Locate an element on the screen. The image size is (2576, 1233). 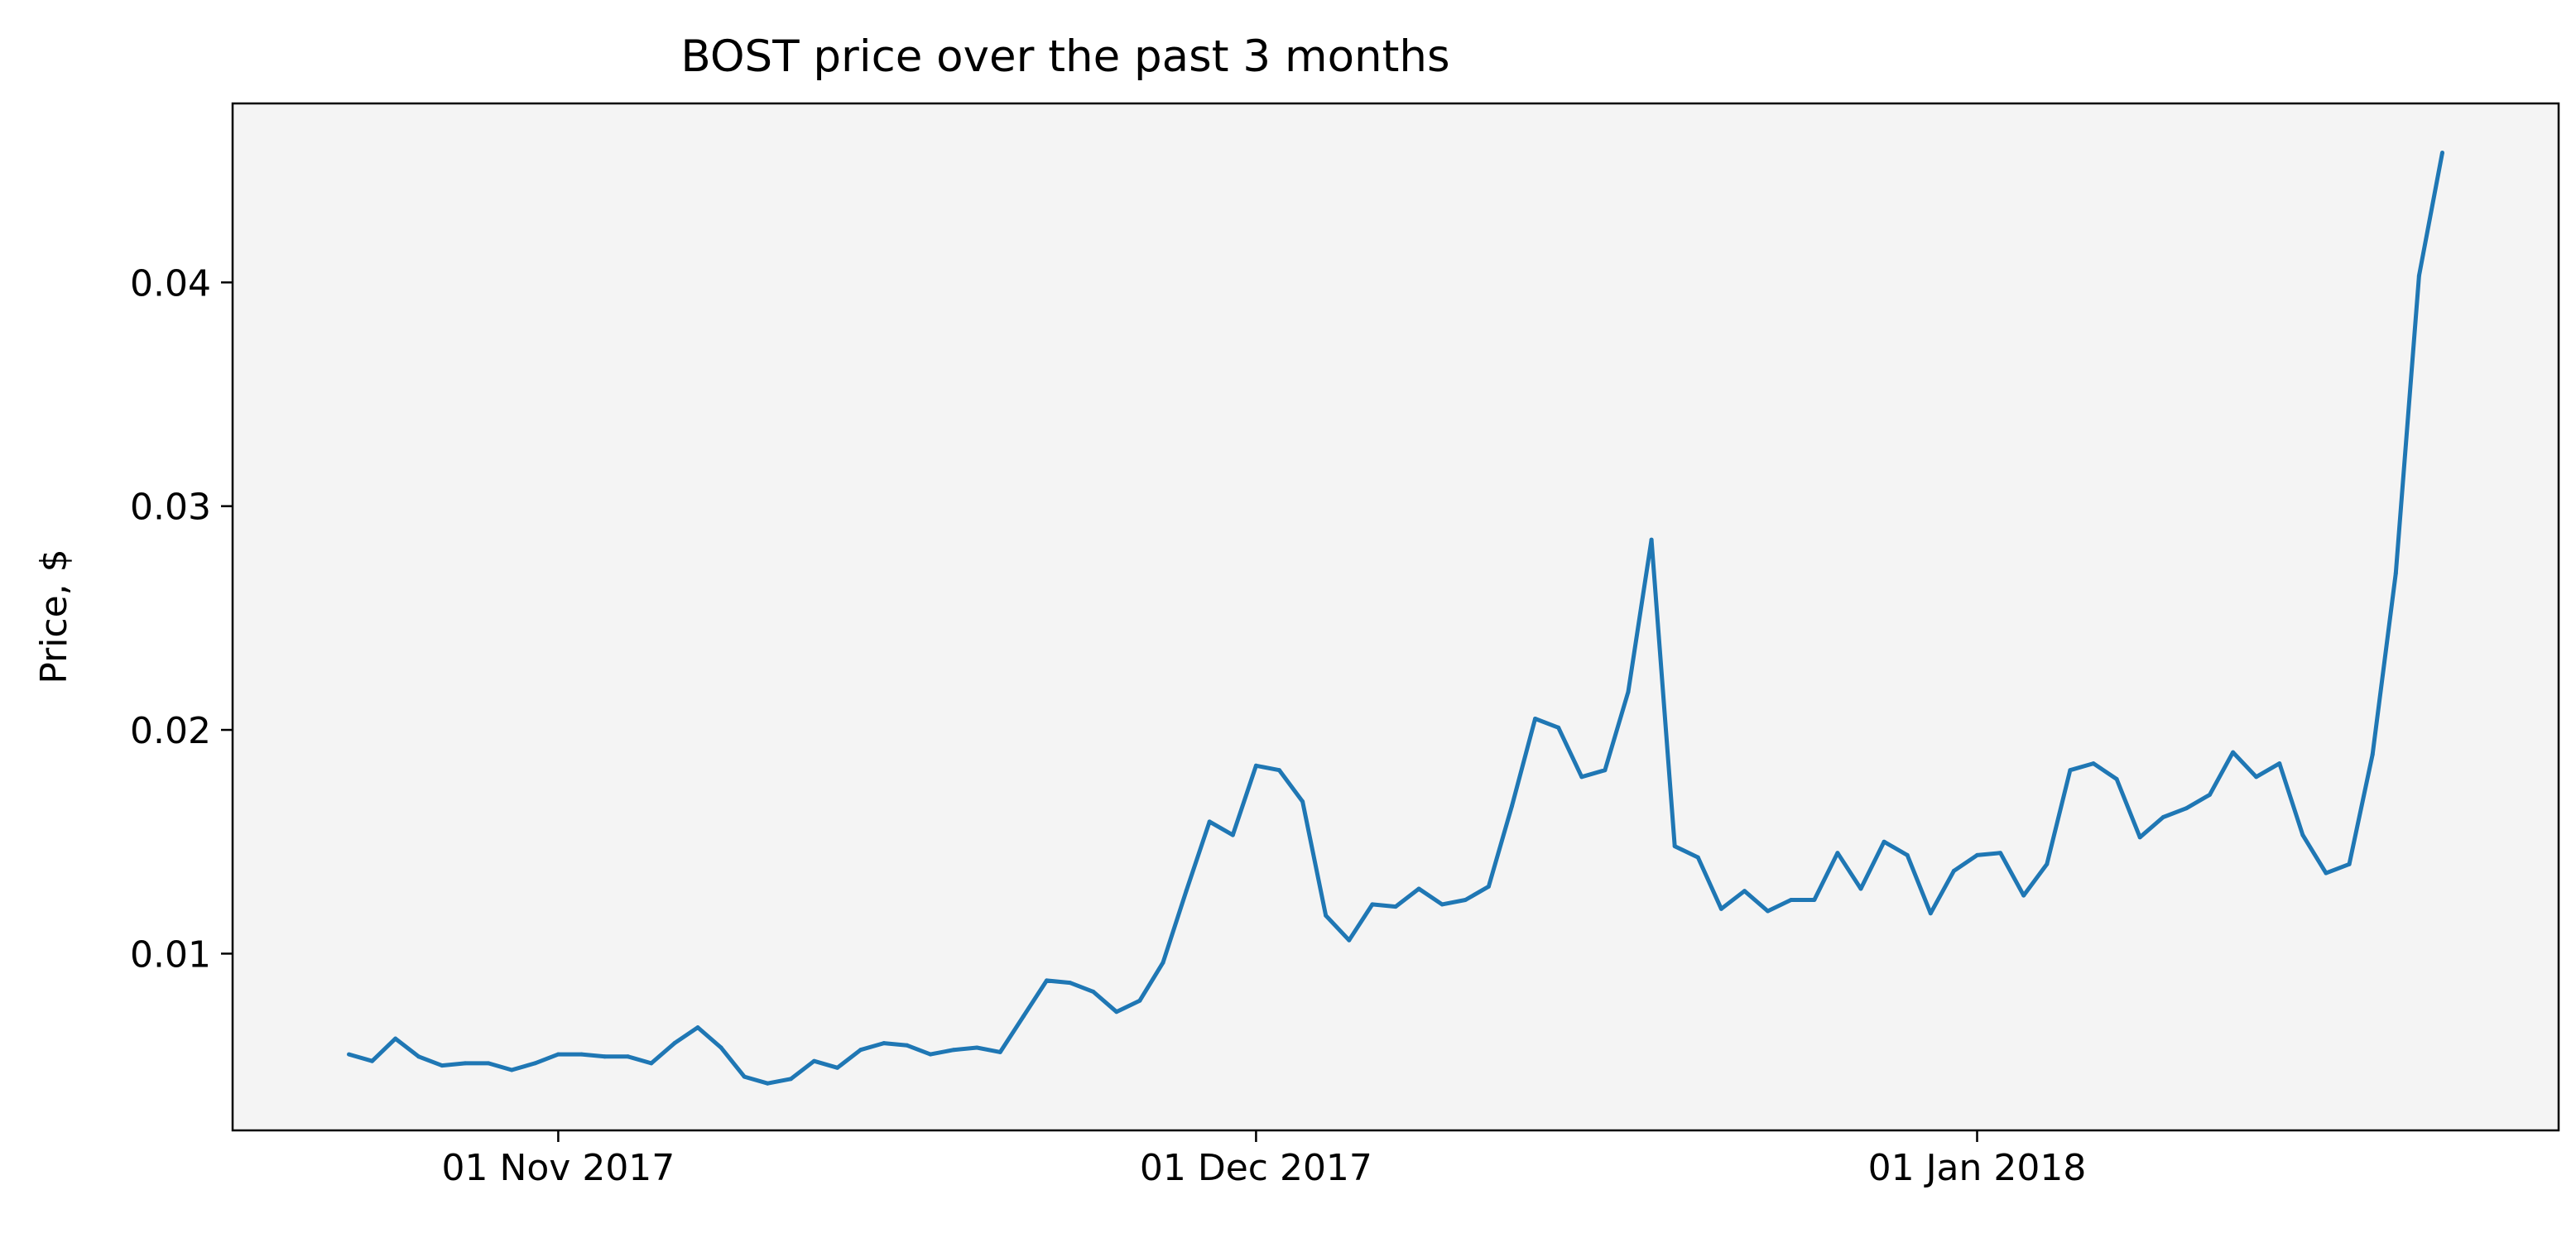
x-tick-label: 01 Jan 2018 is located at coordinates (1977, 1168).